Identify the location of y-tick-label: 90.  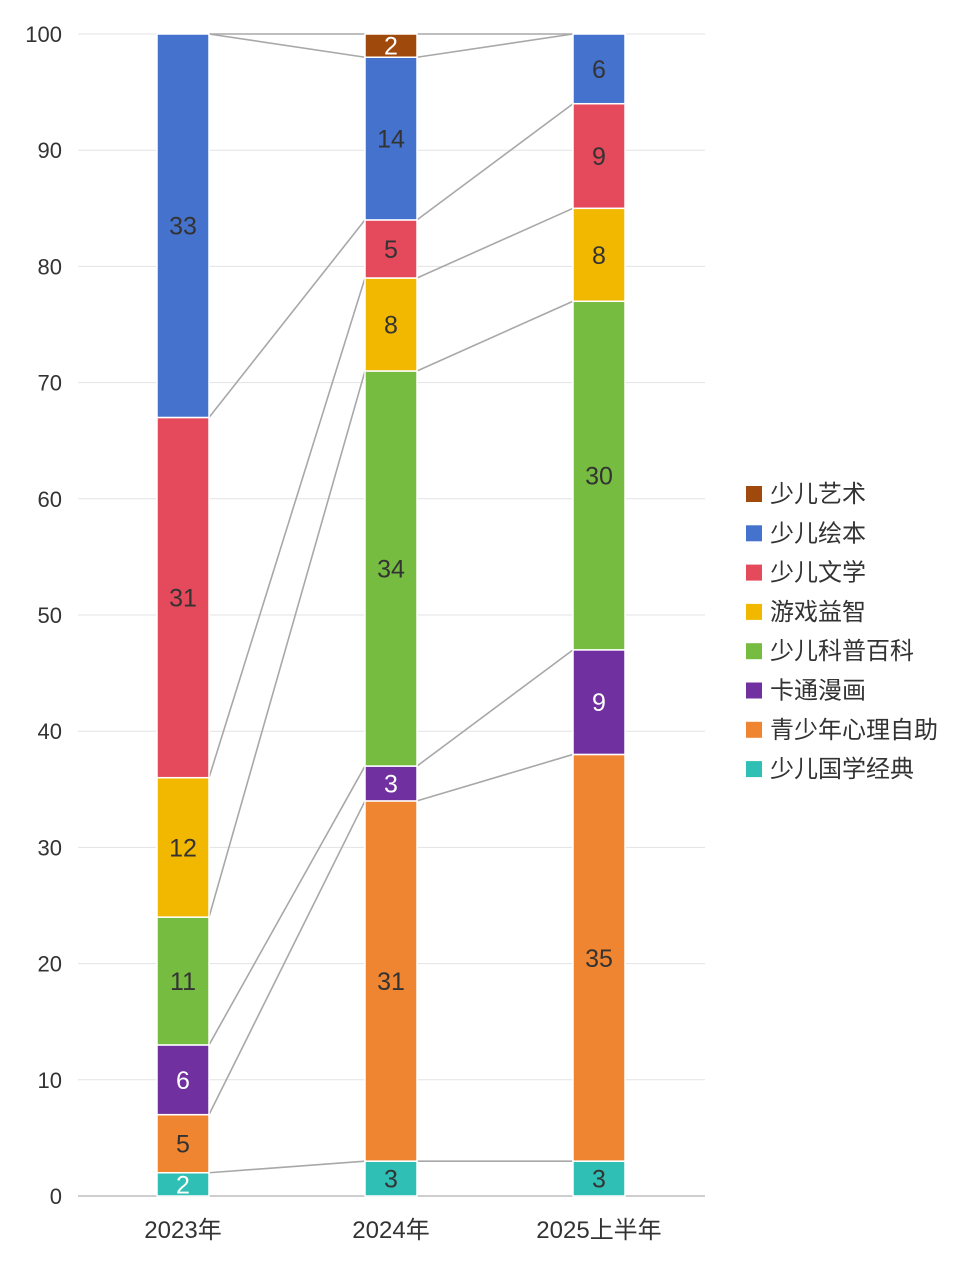
(50, 150).